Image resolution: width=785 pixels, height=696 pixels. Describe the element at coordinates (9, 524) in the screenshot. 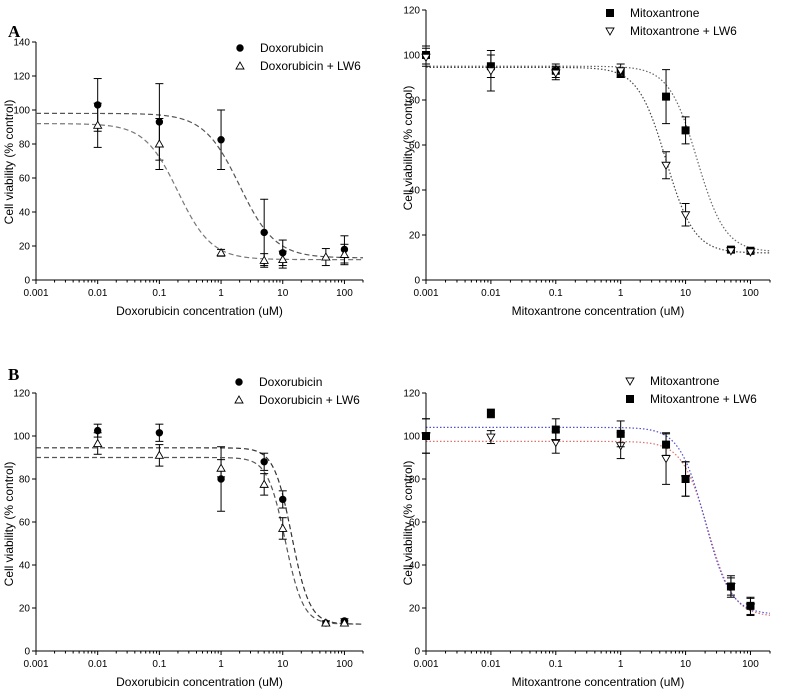

I see `y-axis-title: Cell viability (% control)` at that location.